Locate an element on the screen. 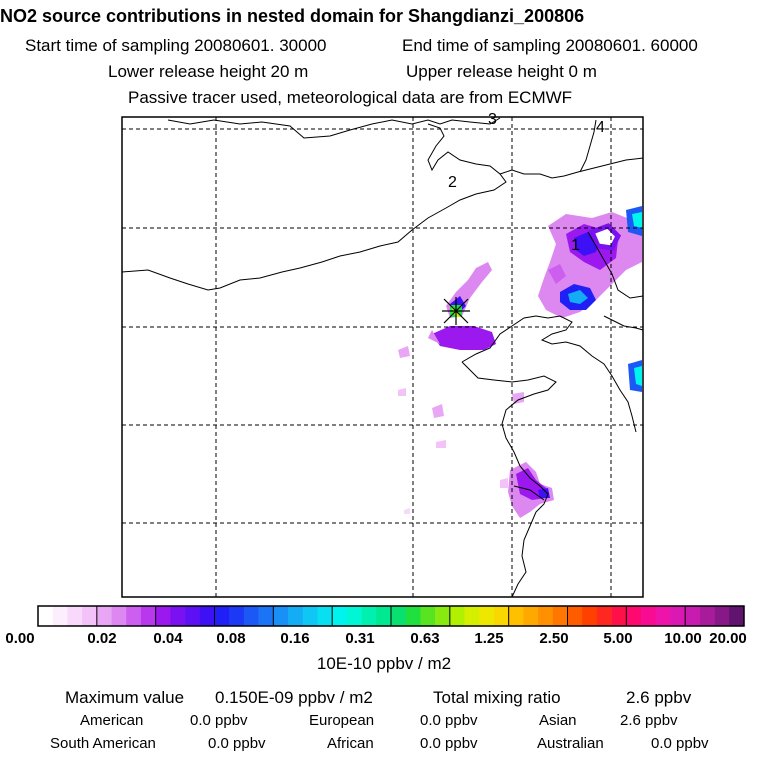 The image size is (768, 768). region-value-american: 0.0 ppbv is located at coordinates (219, 720).